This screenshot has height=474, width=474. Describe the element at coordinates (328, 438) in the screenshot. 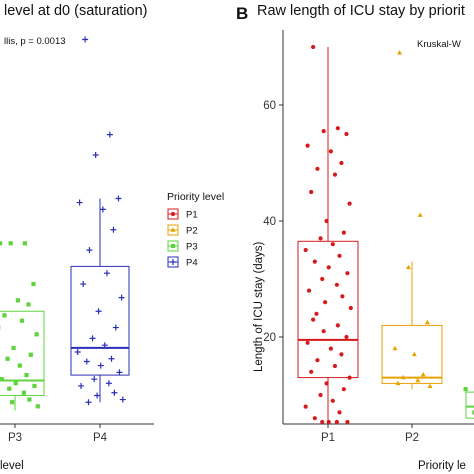

I see `x-tick-label: P1` at that location.